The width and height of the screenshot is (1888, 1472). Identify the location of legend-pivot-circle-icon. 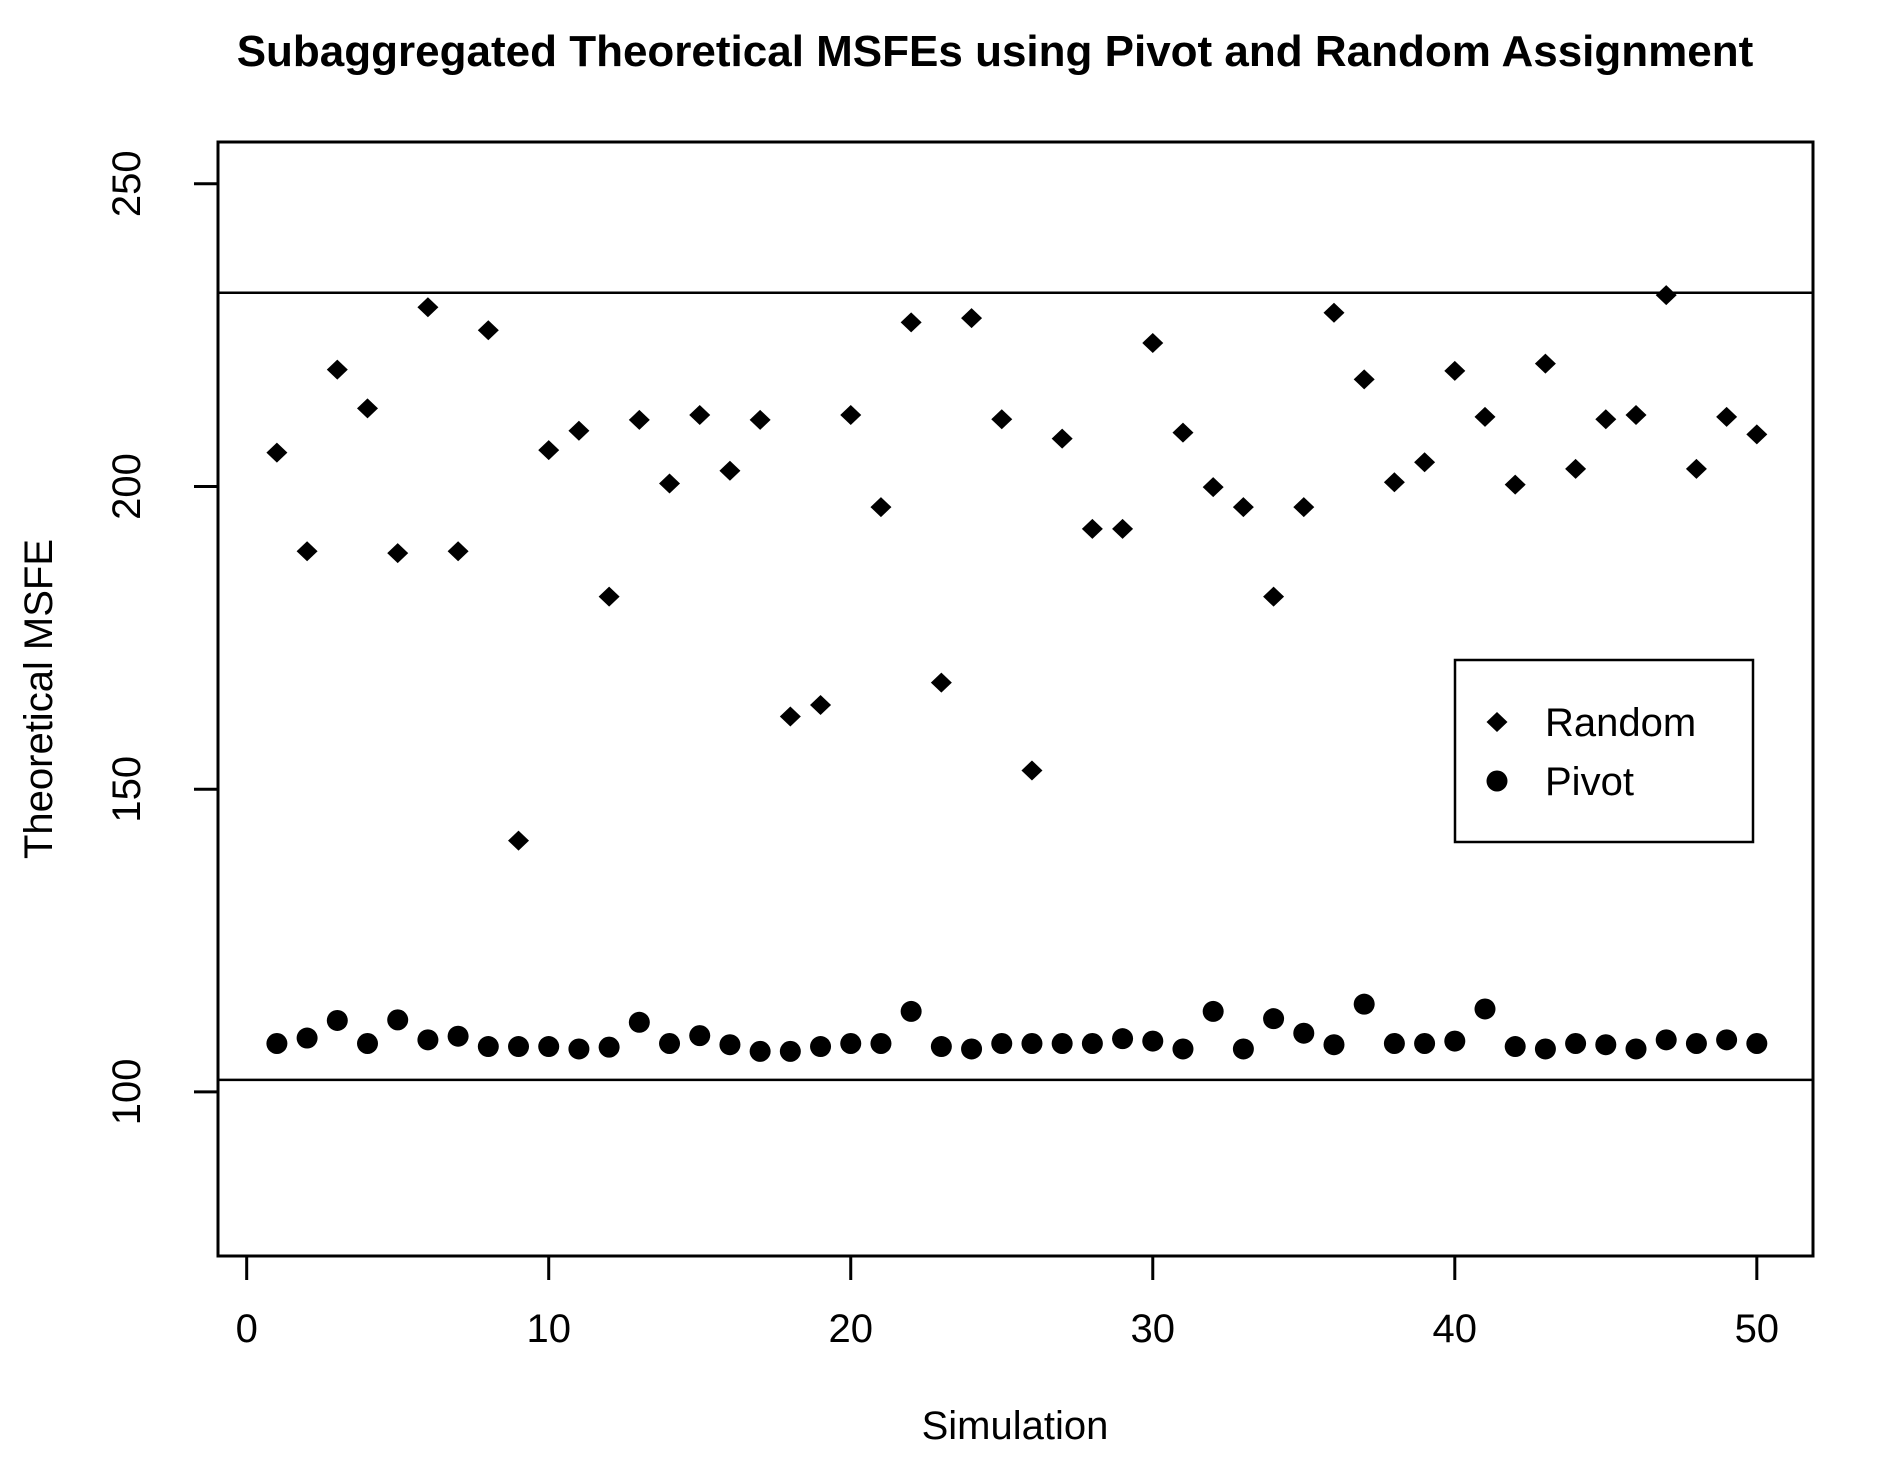
(1497, 781).